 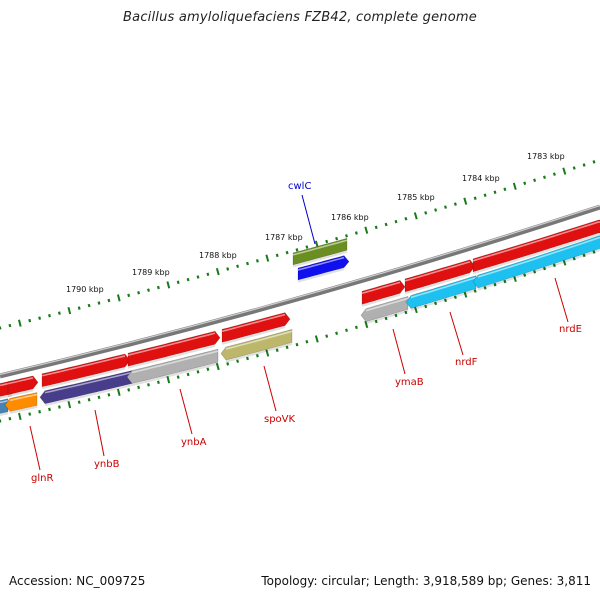 What do you see at coordinates (21, 403) in the screenshot?
I see `gene-glnR` at bounding box center [21, 403].